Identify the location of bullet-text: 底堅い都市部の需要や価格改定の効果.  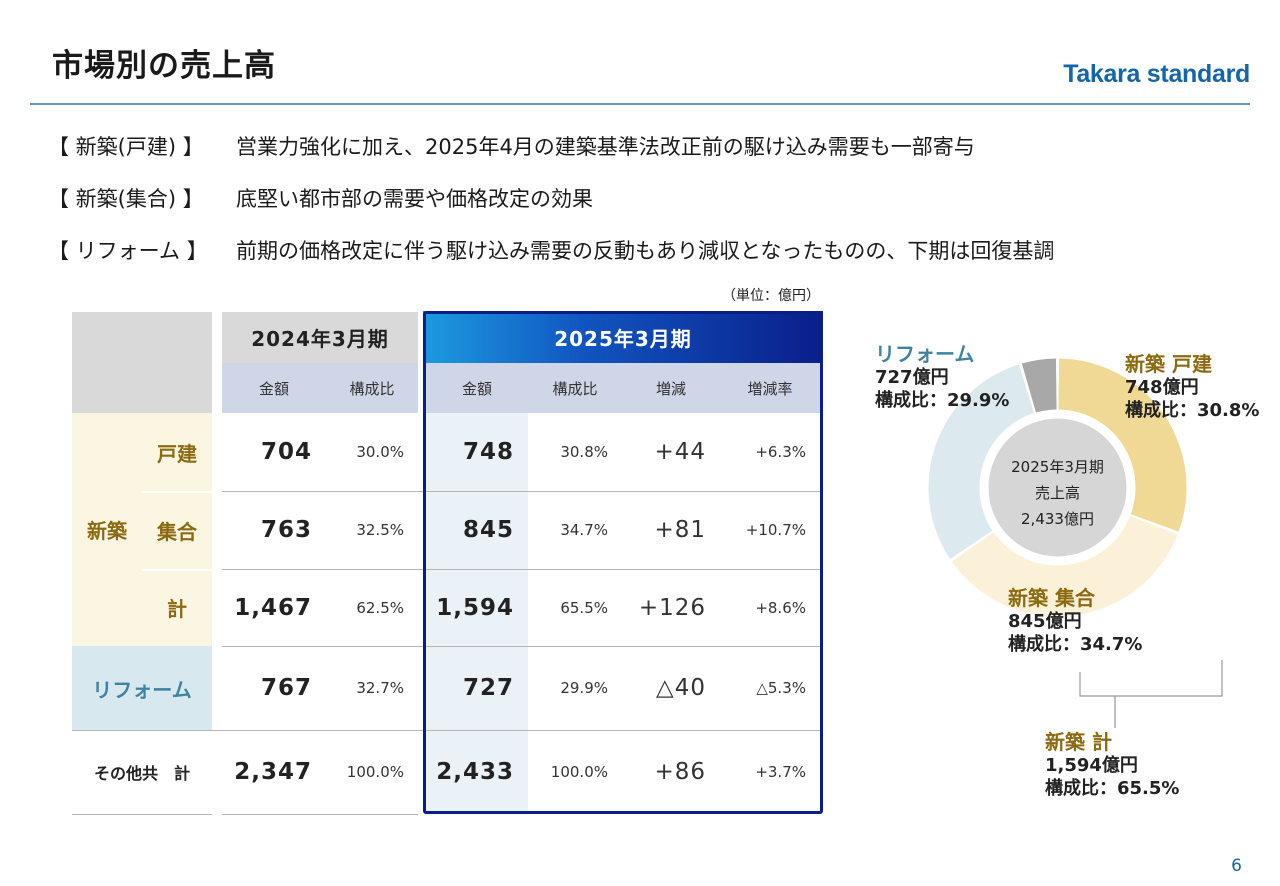
(414, 199).